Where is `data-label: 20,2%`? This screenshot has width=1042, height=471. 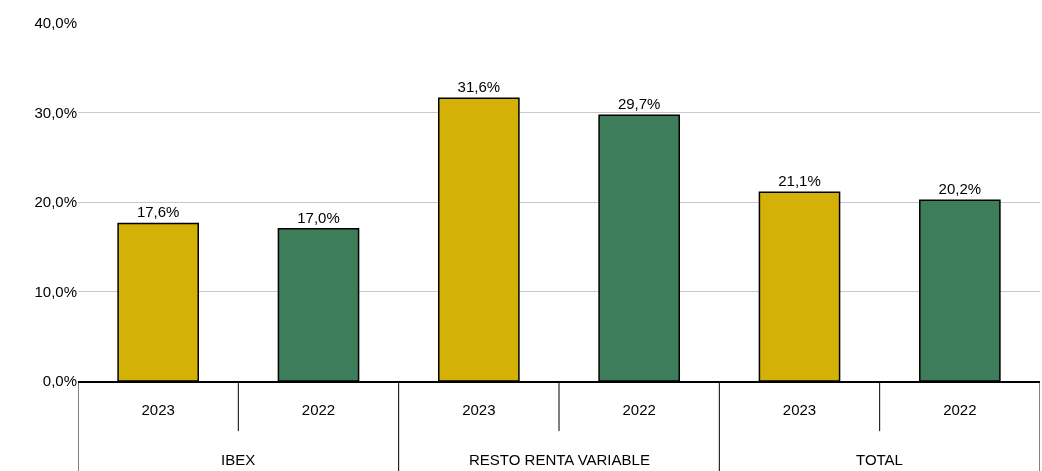 data-label: 20,2% is located at coordinates (960, 189).